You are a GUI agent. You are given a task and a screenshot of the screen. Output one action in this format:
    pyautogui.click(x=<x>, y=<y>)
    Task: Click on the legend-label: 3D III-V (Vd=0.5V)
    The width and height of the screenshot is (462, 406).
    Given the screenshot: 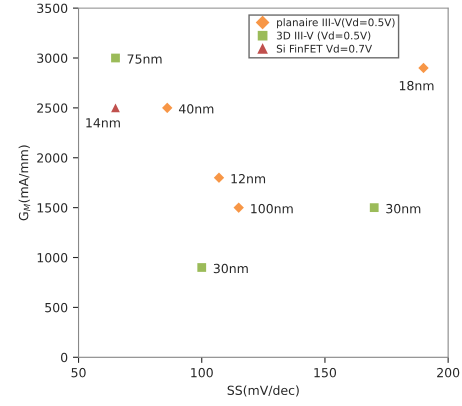 What is the action you would take?
    pyautogui.click(x=323, y=36)
    